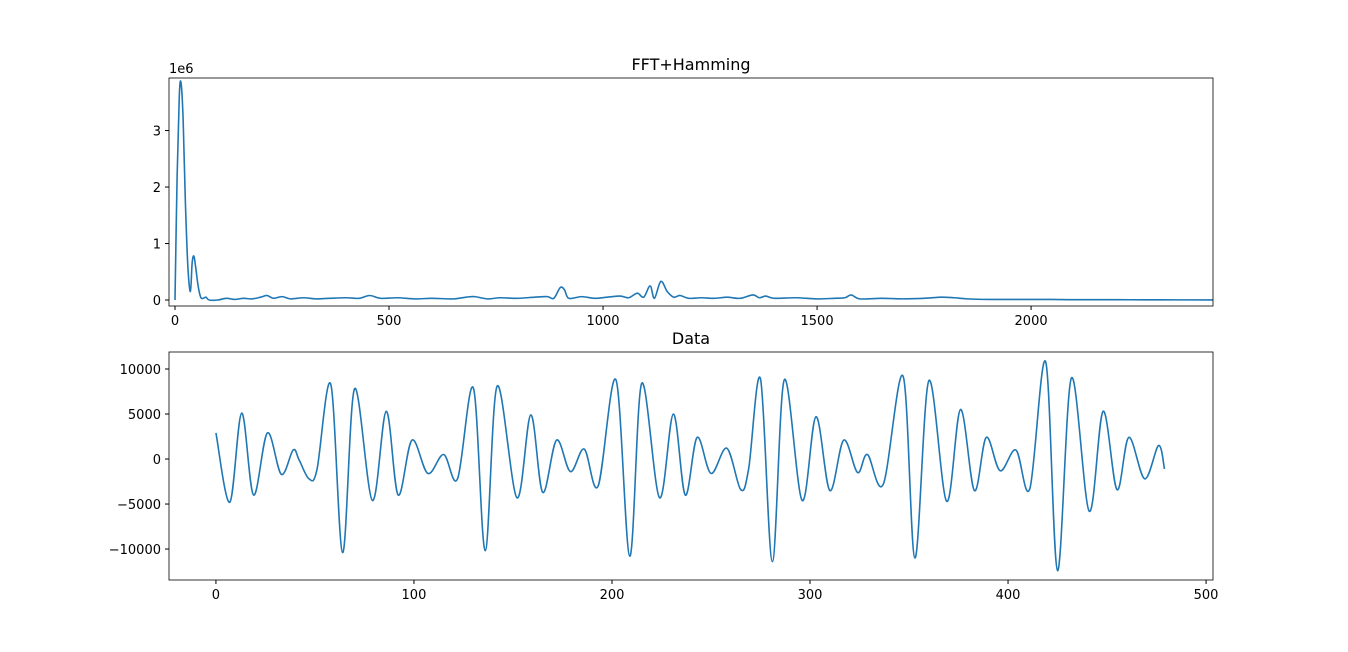  Describe the element at coordinates (135, 550) in the screenshot. I see `y-tick-label: −10000` at that location.